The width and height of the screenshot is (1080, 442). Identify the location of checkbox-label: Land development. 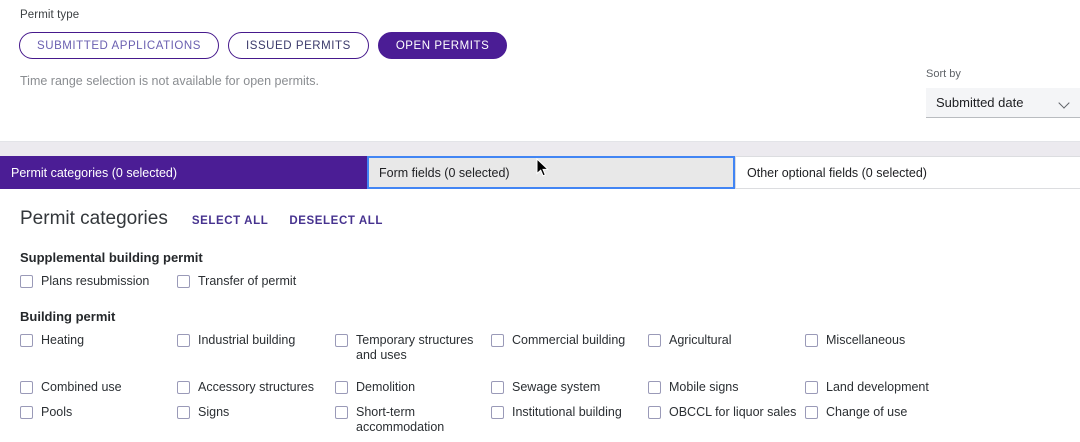
(877, 387).